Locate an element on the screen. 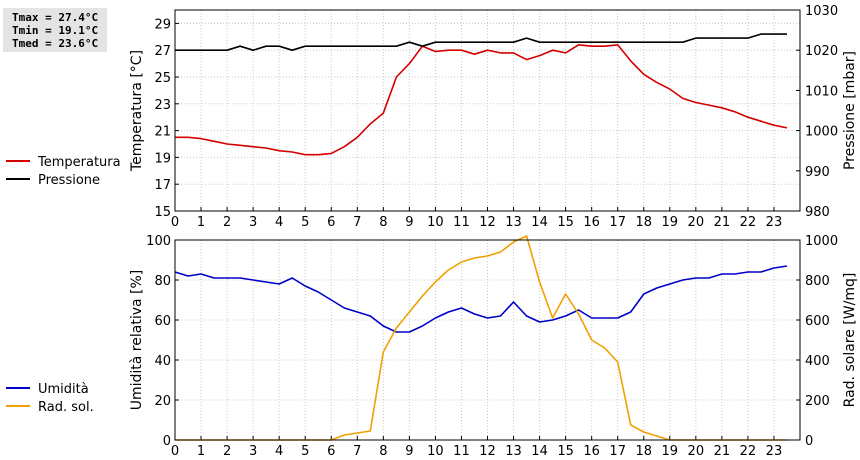 This screenshot has height=460, width=860. y-left-tick-label: 20 is located at coordinates (162, 401).